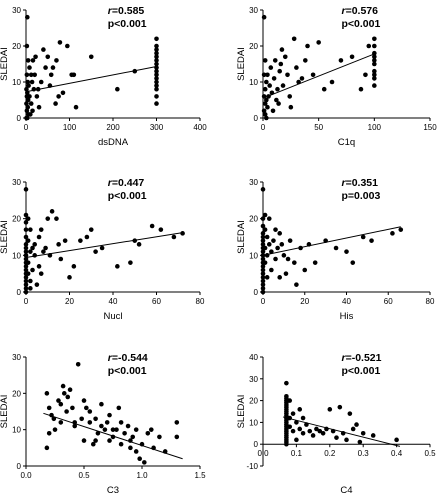  Describe the element at coordinates (113, 301) in the screenshot. I see `x-tick-label: 40` at that location.